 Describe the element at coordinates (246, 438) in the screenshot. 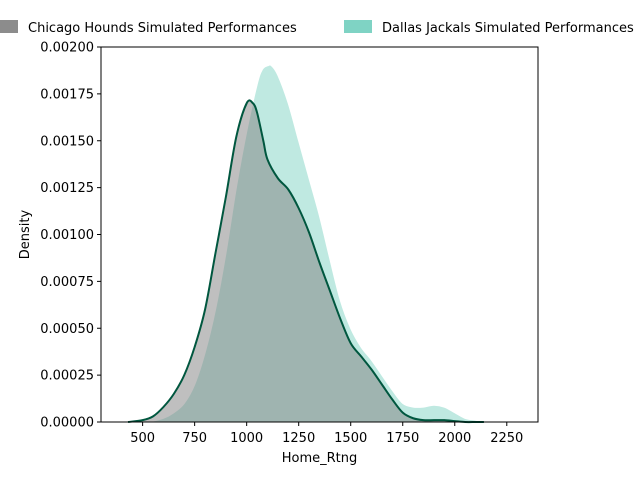

I see `x-tick-label: 1000` at that location.